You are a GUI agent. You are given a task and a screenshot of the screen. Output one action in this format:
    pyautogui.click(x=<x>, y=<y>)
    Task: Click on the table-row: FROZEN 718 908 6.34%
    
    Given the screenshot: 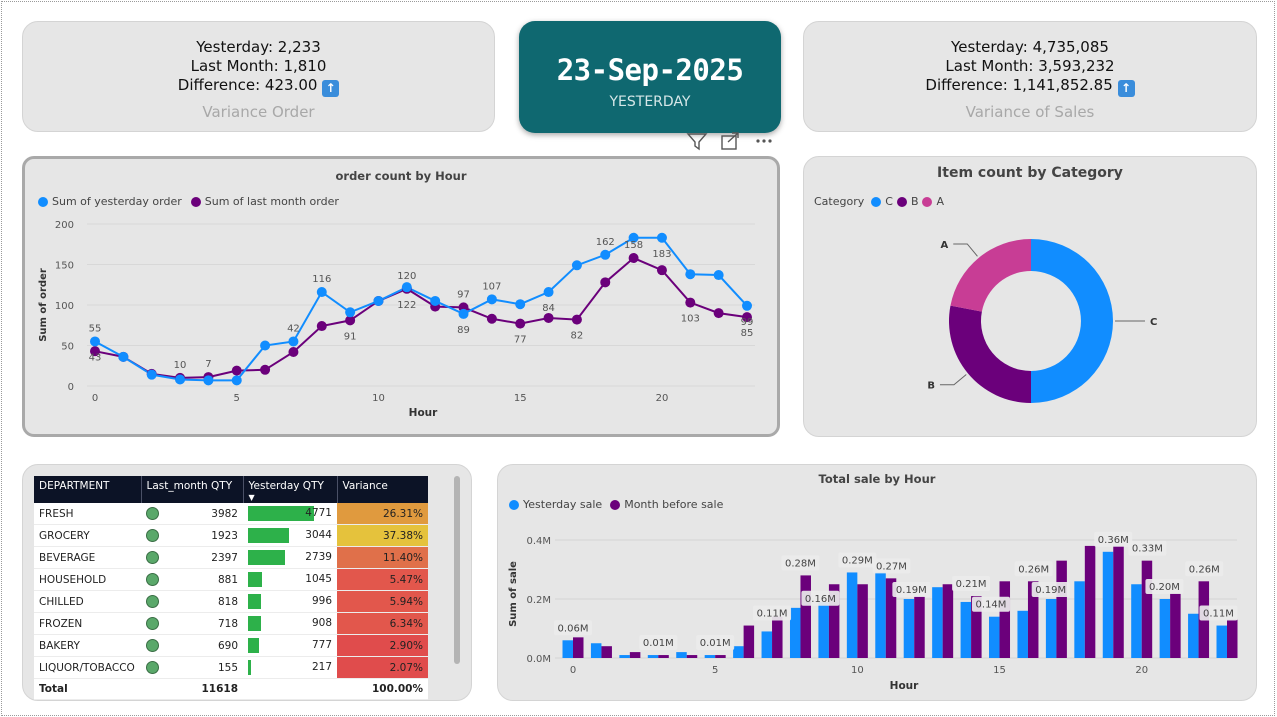 What is the action you would take?
    pyautogui.click(x=231, y=623)
    